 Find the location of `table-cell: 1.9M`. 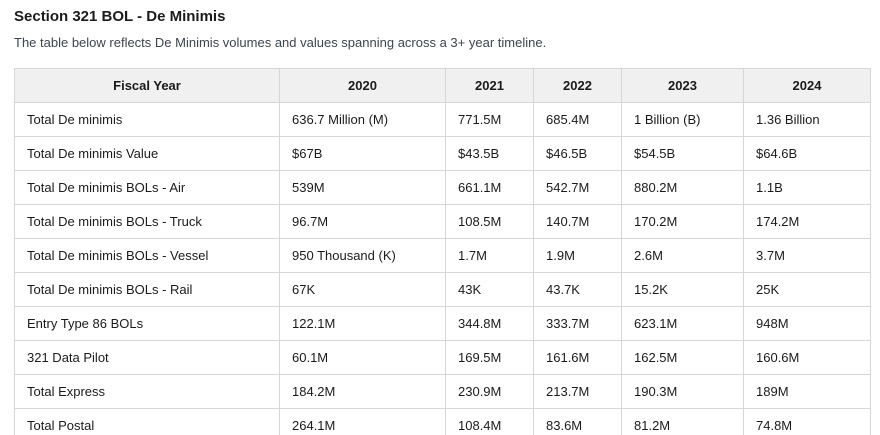

table-cell: 1.9M is located at coordinates (577, 255).